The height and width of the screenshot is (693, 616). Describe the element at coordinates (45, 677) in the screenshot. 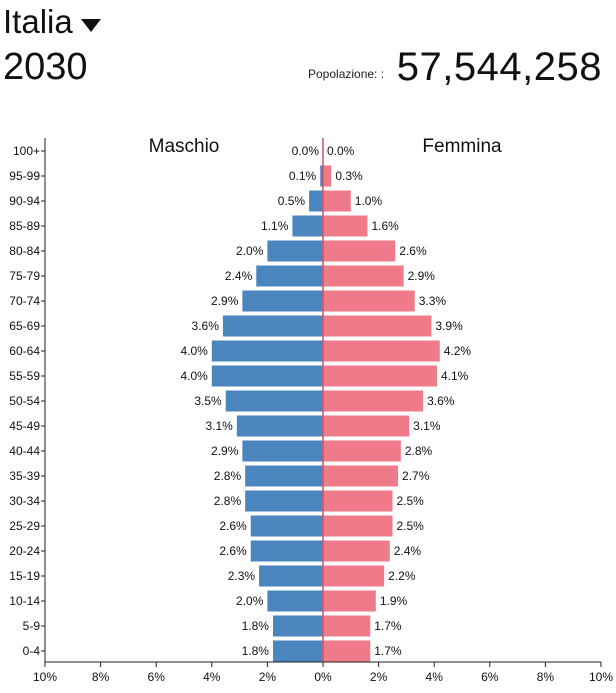

I see `x-tick-label: 10%` at that location.